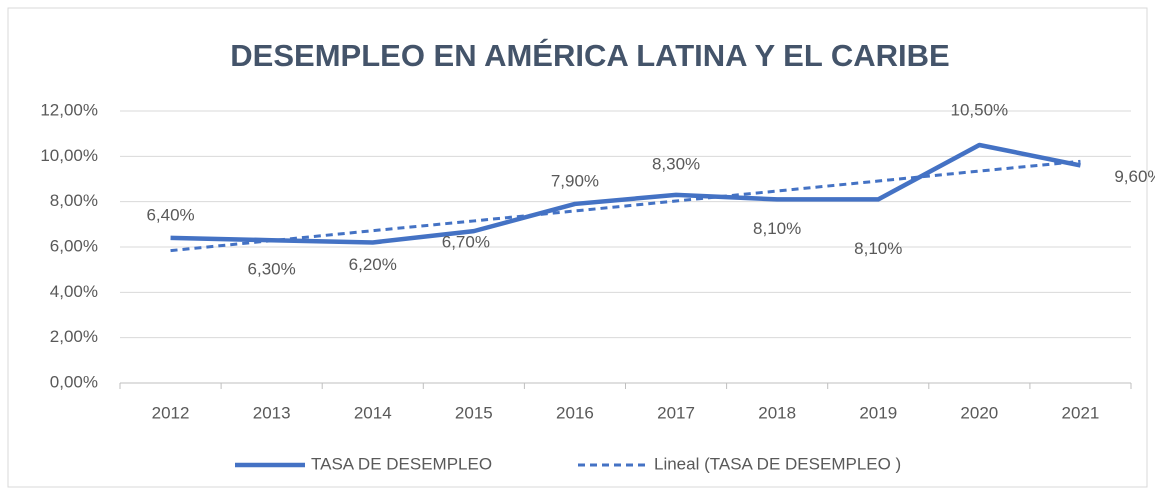 Image resolution: width=1155 pixels, height=500 pixels. What do you see at coordinates (401, 463) in the screenshot?
I see `legend-label: TASA DE DESEMPLEO` at bounding box center [401, 463].